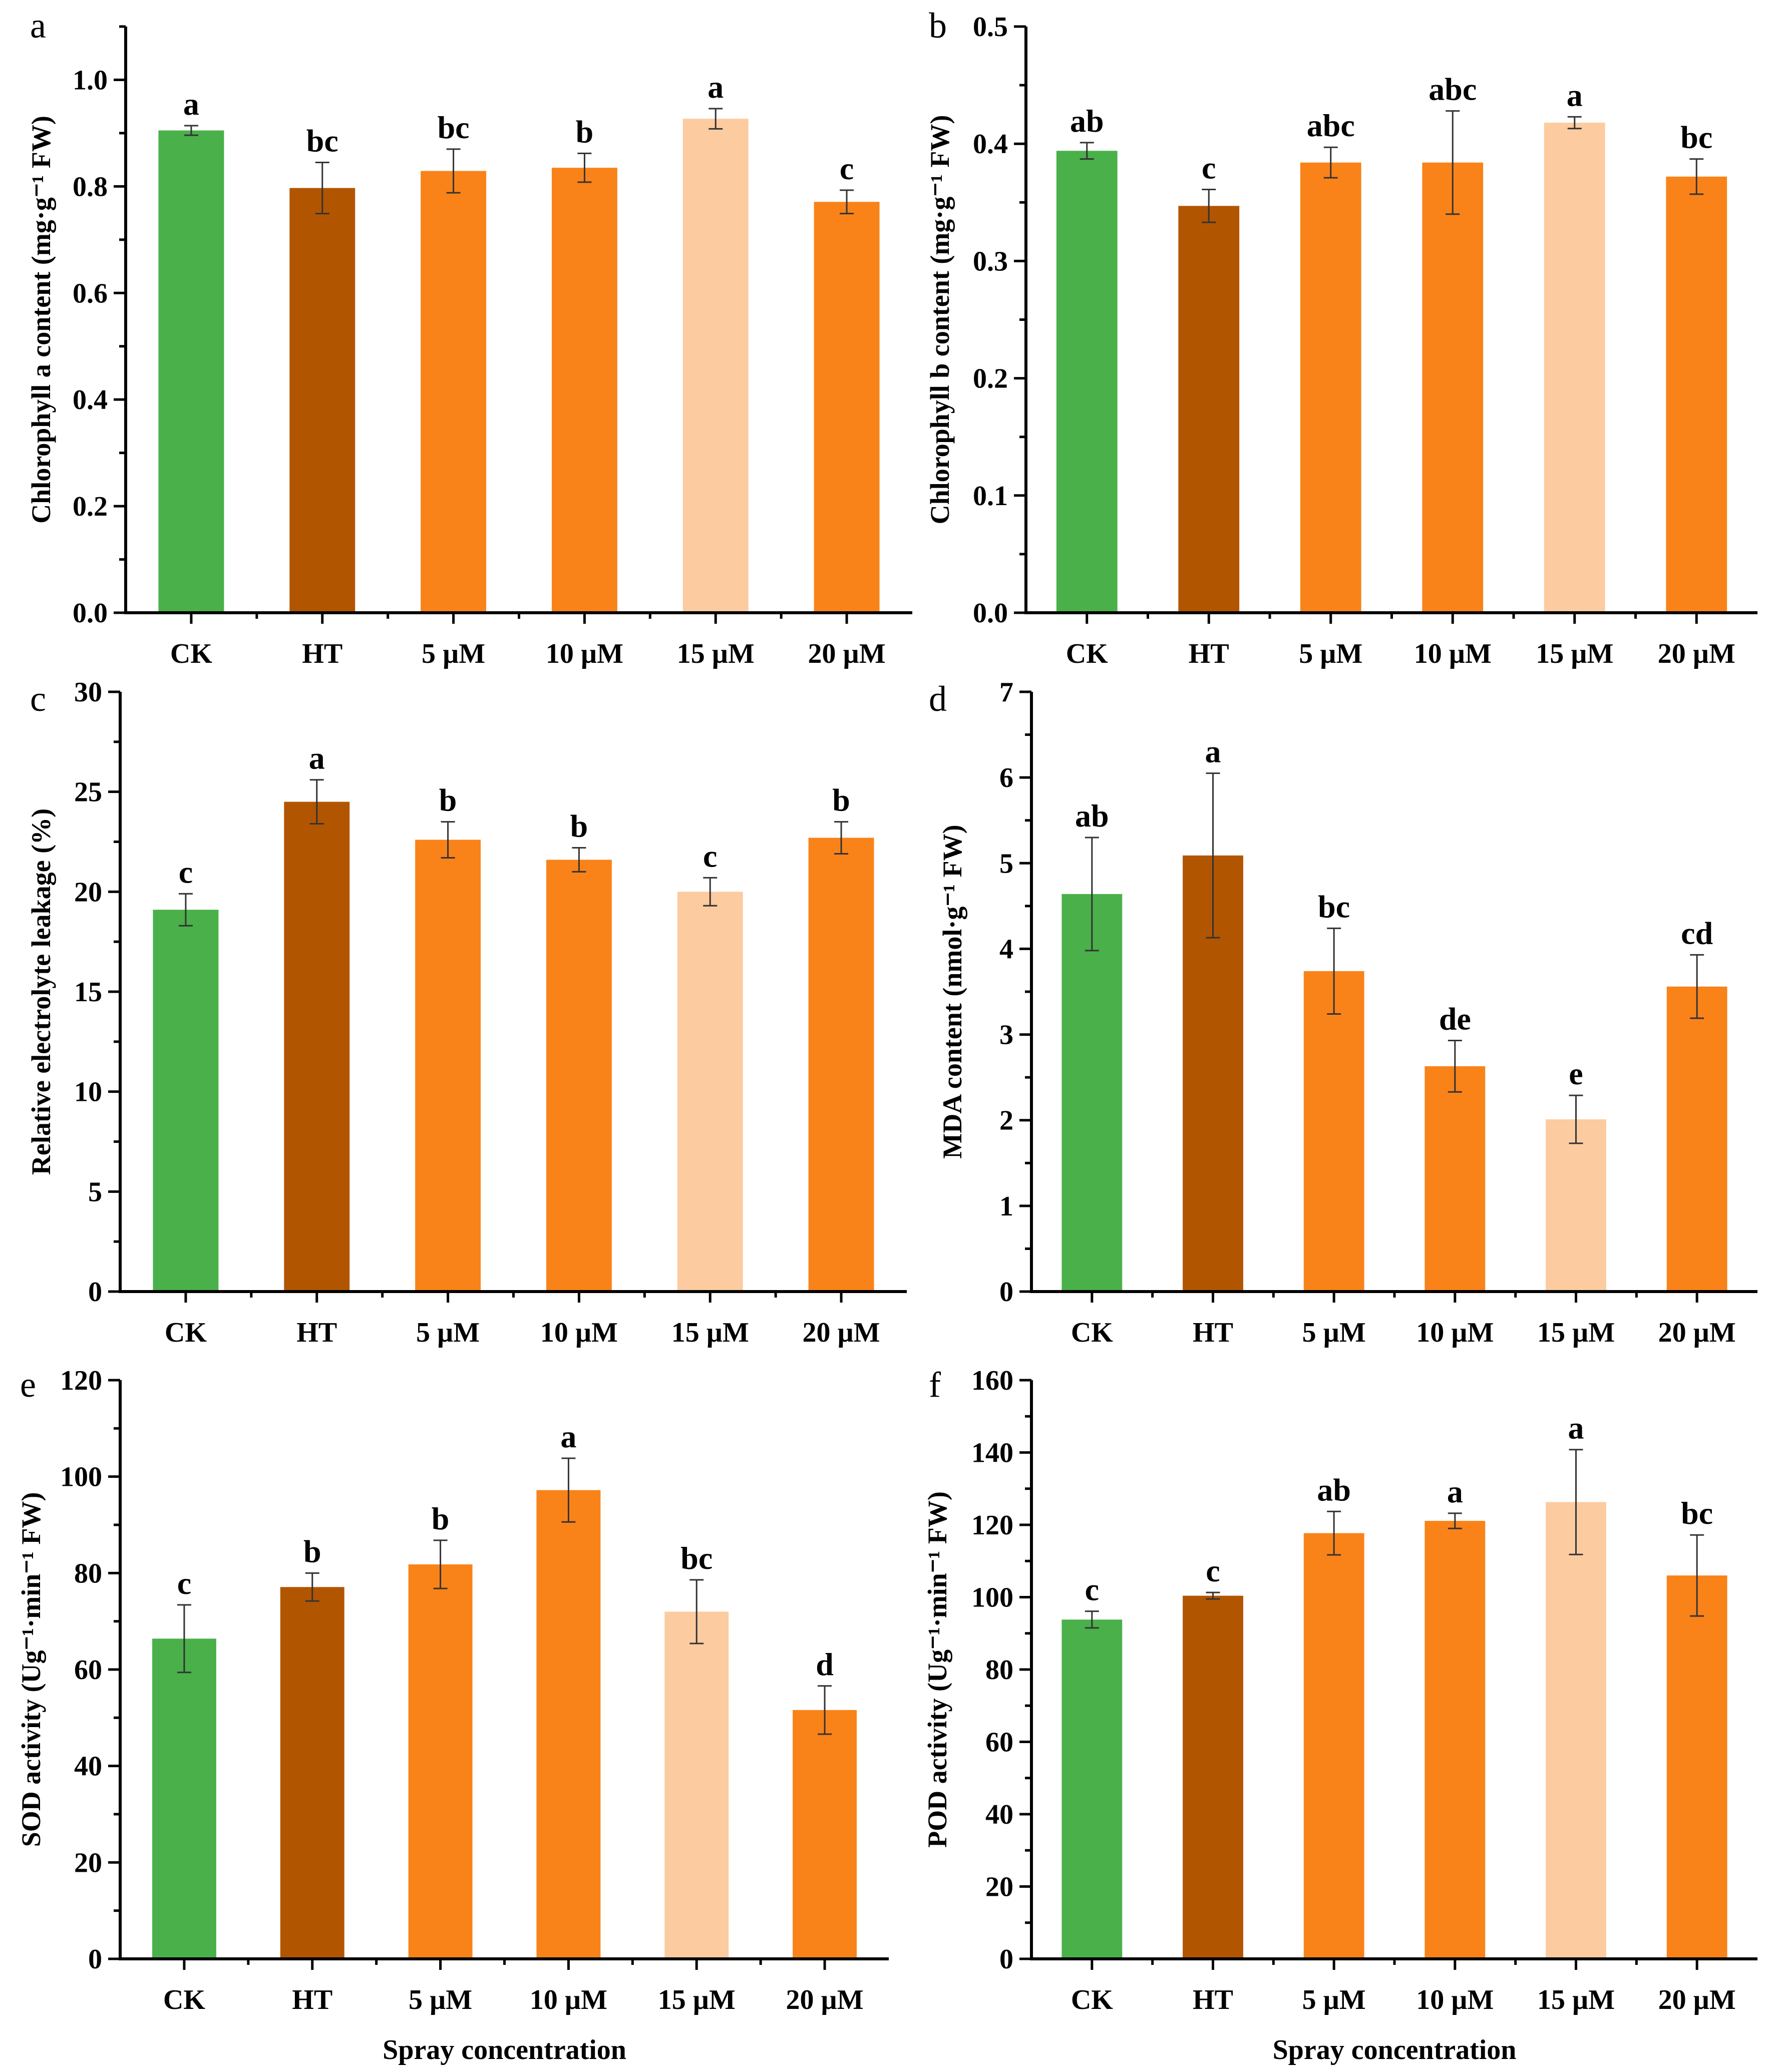 The width and height of the screenshot is (1774, 2072). What do you see at coordinates (992, 1380) in the screenshot?
I see `y-tick-label: 160` at bounding box center [992, 1380].